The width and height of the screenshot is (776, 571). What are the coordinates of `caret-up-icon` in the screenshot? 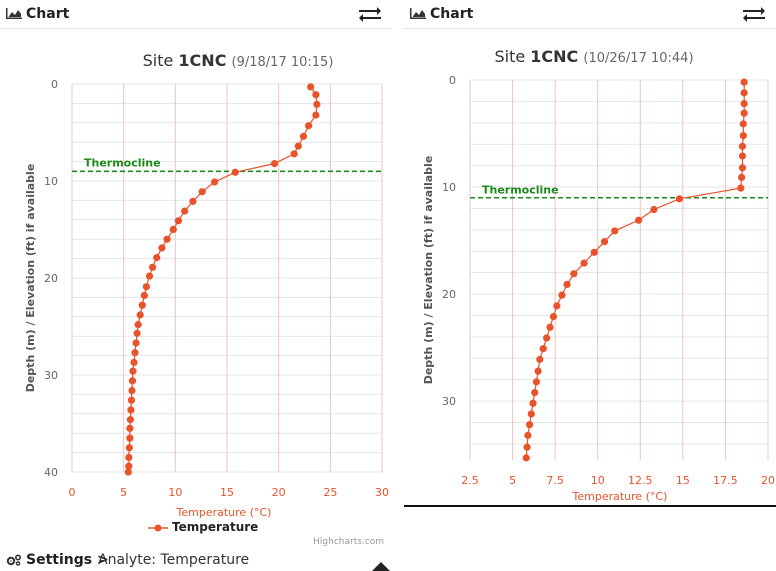 It's located at (381, 566).